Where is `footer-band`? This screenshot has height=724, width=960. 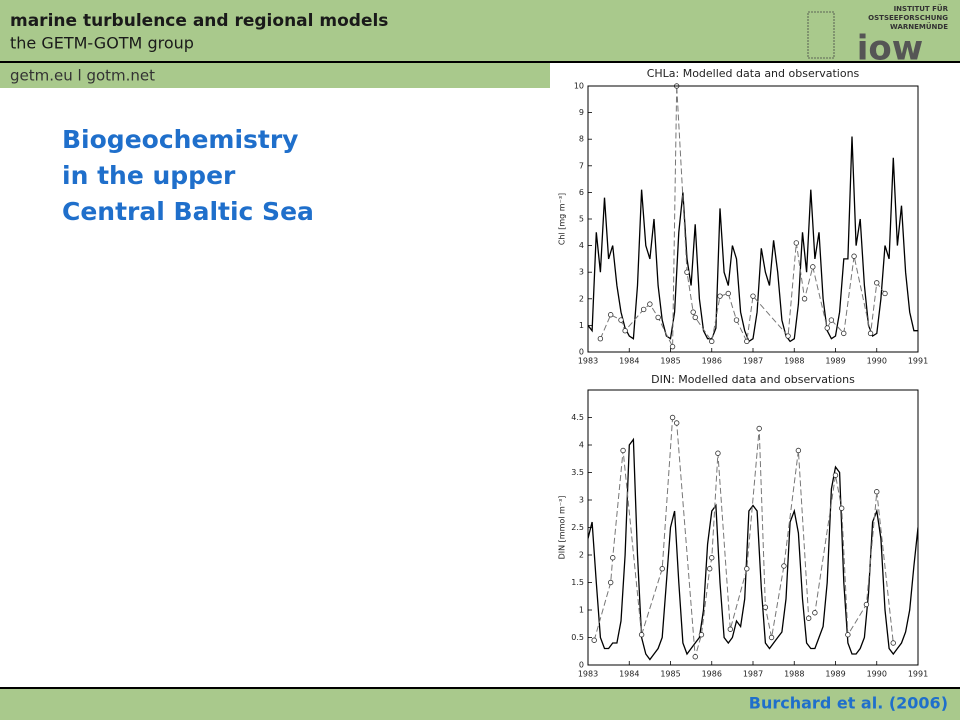 footer-band is located at coordinates (480, 704).